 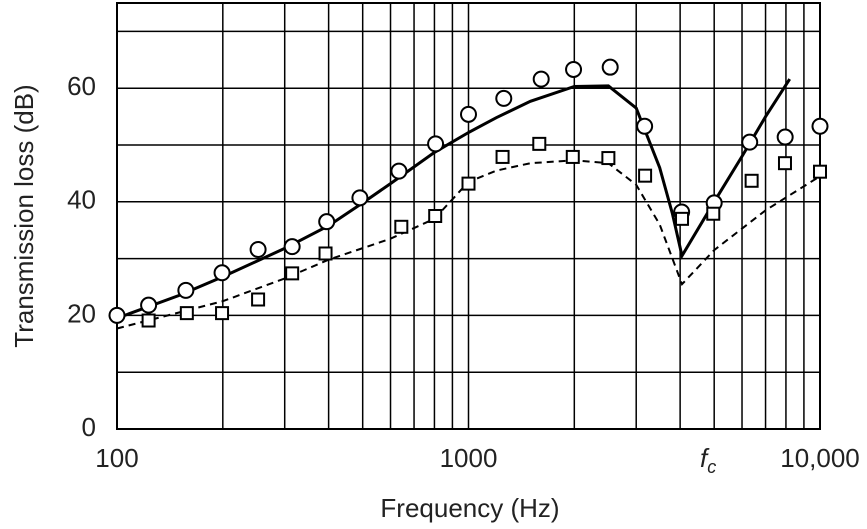 I want to click on y-tick-label: 0, so click(x=89, y=427).